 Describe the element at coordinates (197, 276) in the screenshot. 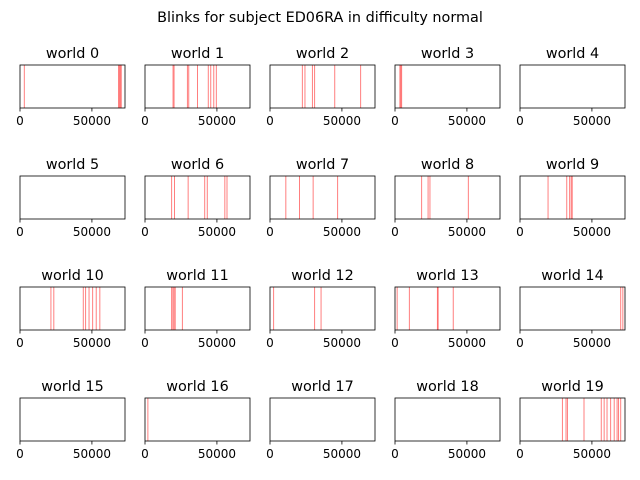

I see `subplot-title: world 11` at that location.